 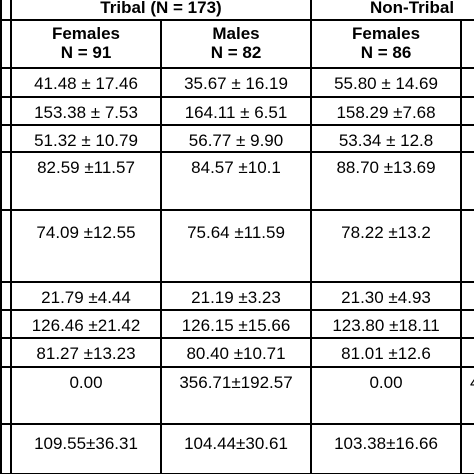 I want to click on value-cell: 126.15 ±15.66, so click(x=236, y=324).